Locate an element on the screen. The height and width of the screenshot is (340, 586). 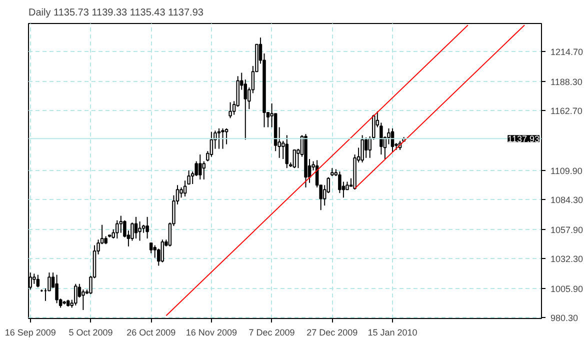
y-tick-label: 1084.30 is located at coordinates (567, 200).